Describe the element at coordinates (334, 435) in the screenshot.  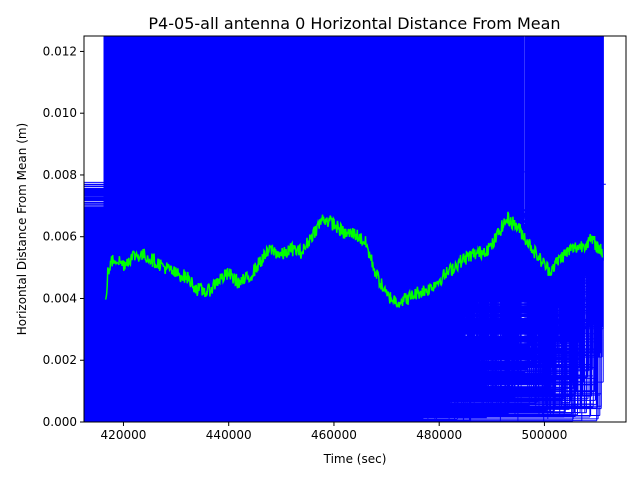
I see `x-tick-label: 460000` at that location.